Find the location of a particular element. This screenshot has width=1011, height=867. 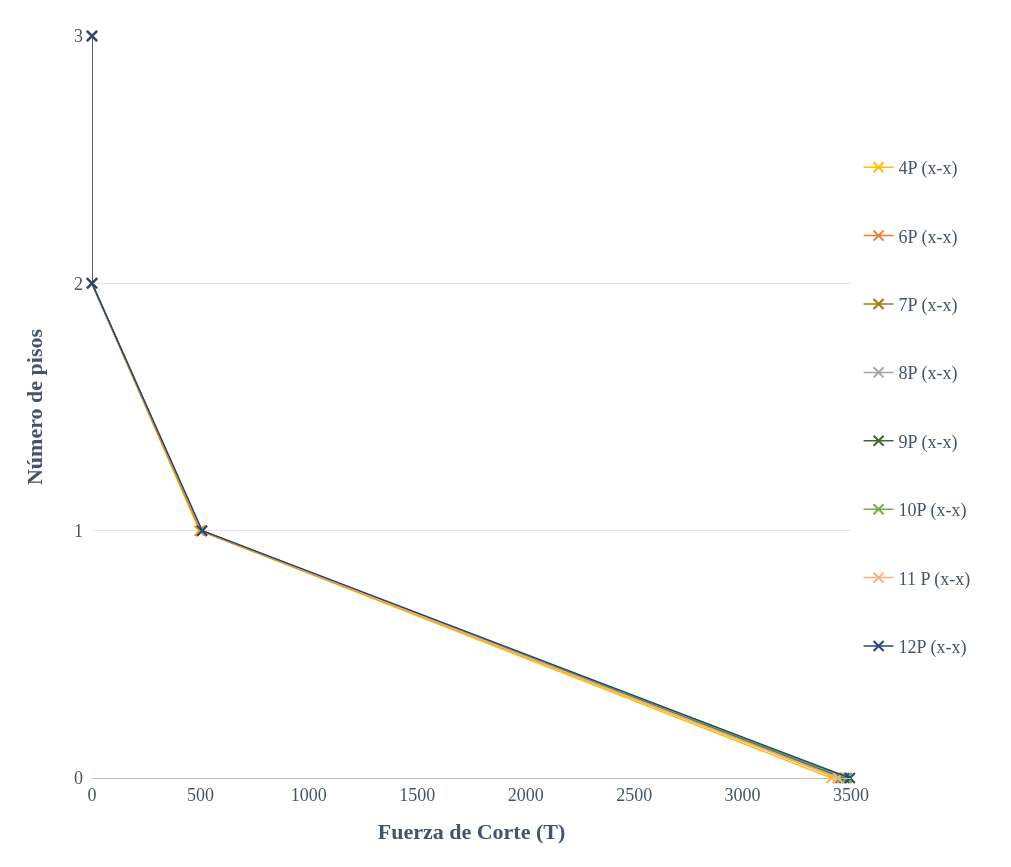

x-tick-label: 0 is located at coordinates (92, 794).